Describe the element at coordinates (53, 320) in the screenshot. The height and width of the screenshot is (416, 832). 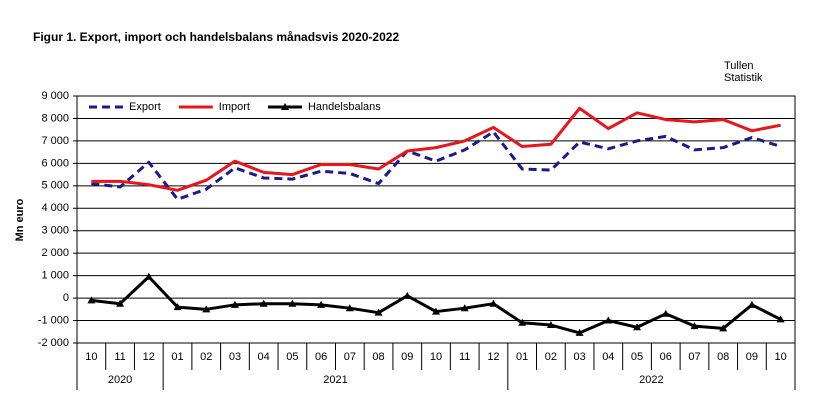
I see `y-tick-label: -1 000` at that location.